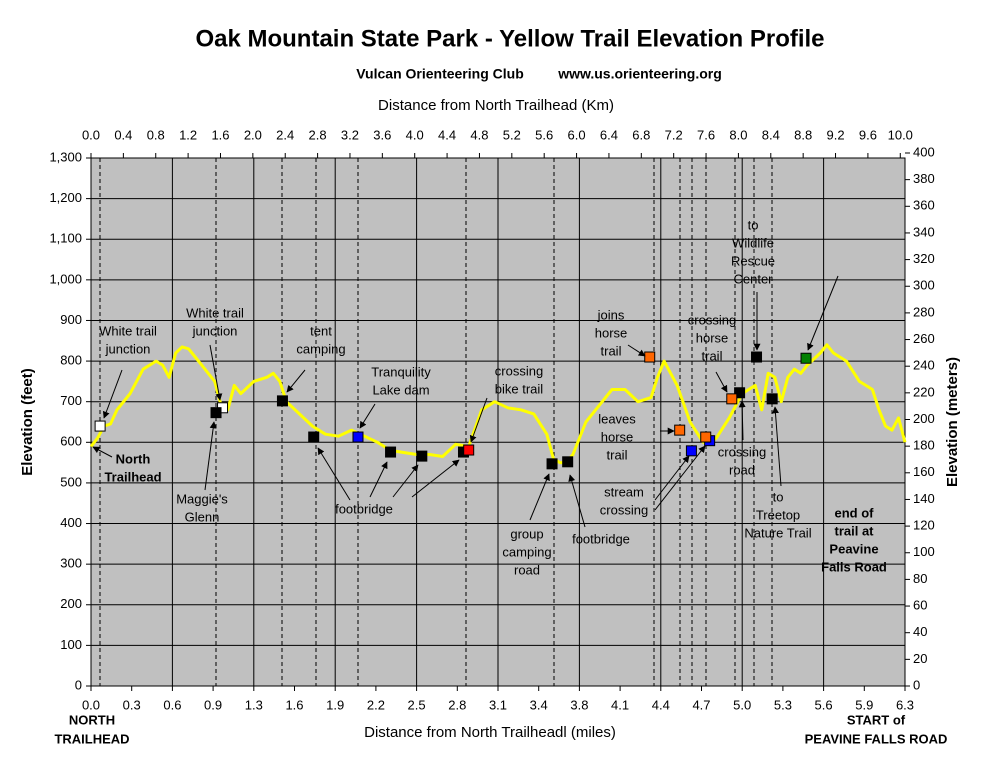 This screenshot has width=982, height=767. Describe the element at coordinates (294, 704) in the screenshot. I see `x-tick-label: 1.6` at that location.